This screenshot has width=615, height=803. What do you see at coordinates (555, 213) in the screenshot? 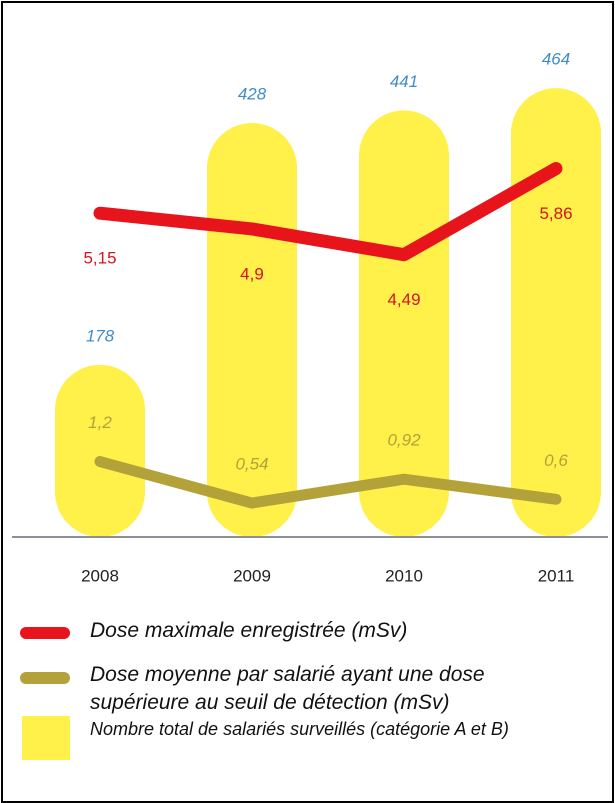
I see `data-label: 5,86` at bounding box center [555, 213].